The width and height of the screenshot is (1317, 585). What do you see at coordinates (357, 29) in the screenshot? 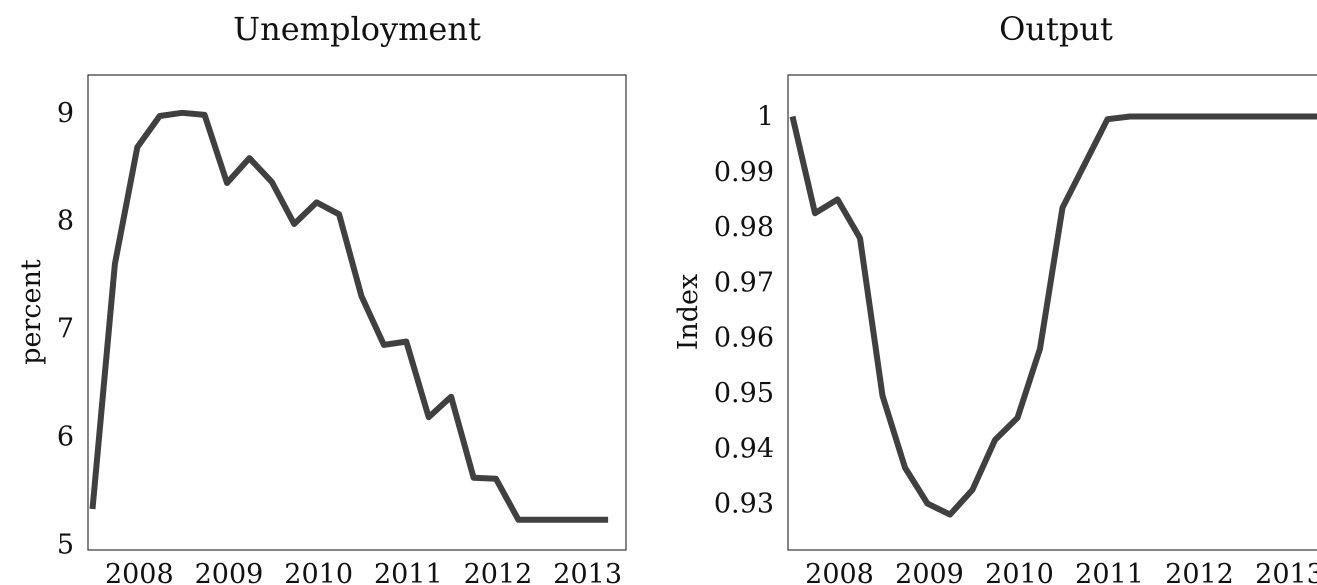
I see `unemployment-chart-title: Unemployment` at bounding box center [357, 29].